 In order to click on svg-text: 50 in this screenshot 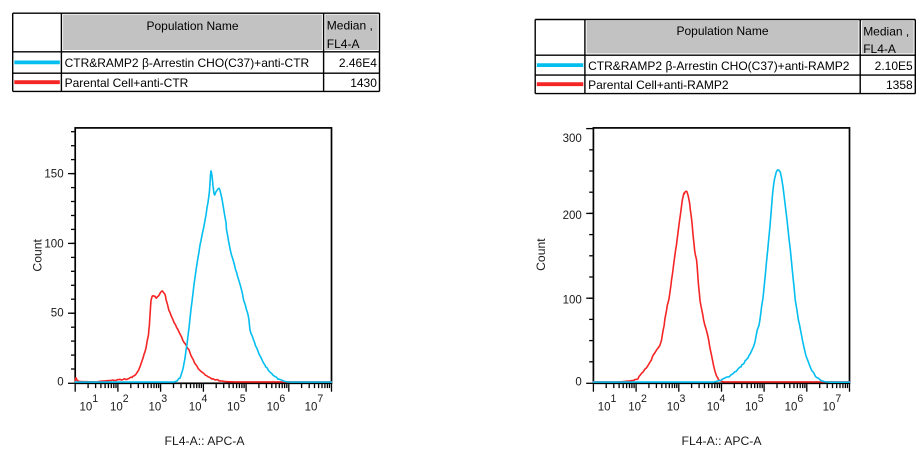, I will do `click(57, 314)`.